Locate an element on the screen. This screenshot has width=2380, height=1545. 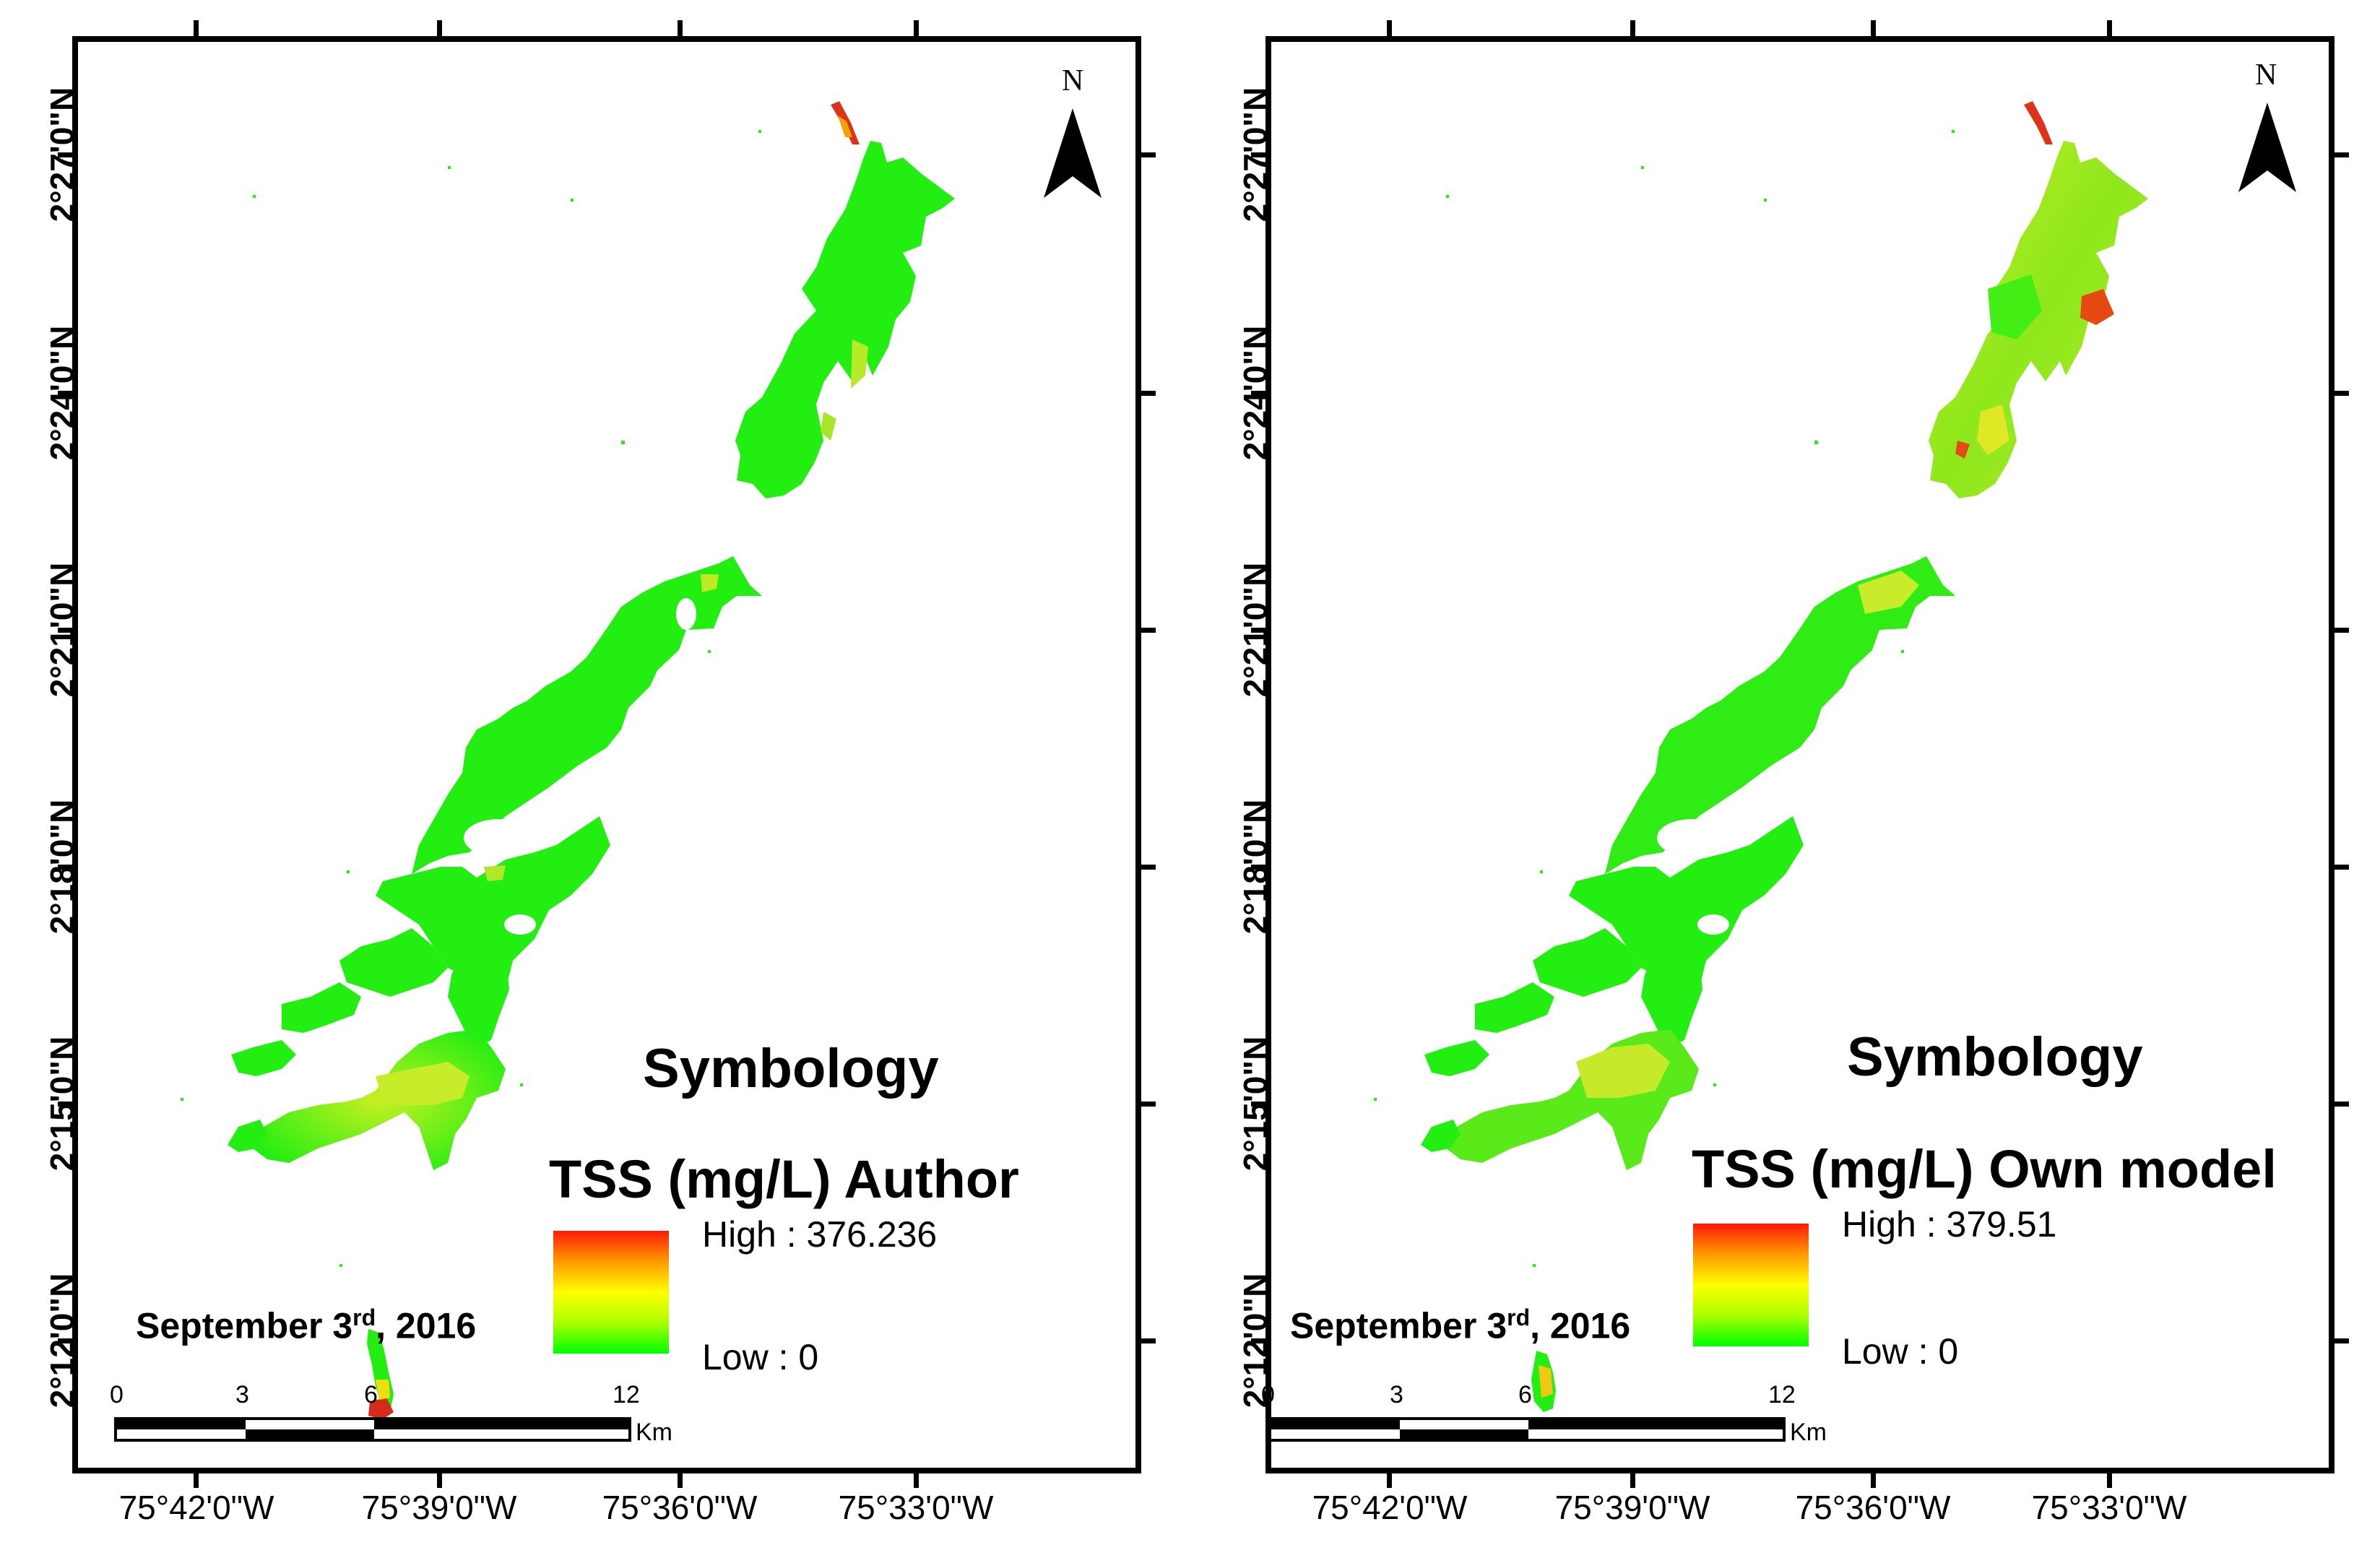
legend-high-label: High : 376.236 is located at coordinates (820, 1234).